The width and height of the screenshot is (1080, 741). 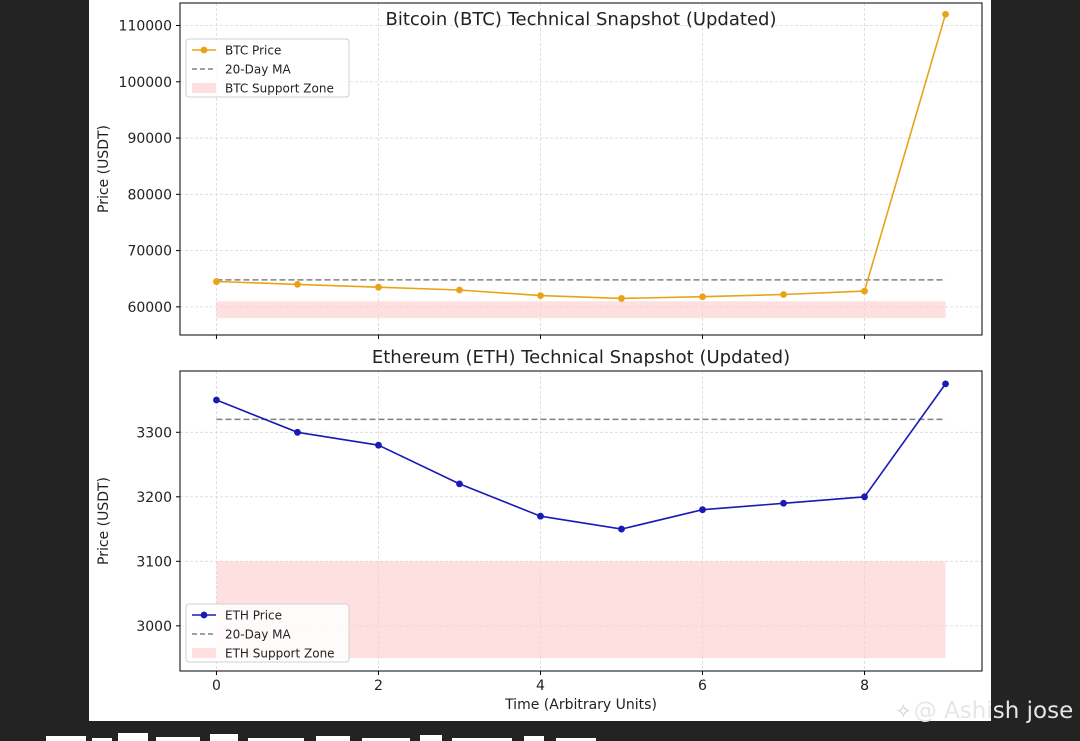 I want to click on watermark: ✧@ Ashish jose, so click(x=984, y=711).